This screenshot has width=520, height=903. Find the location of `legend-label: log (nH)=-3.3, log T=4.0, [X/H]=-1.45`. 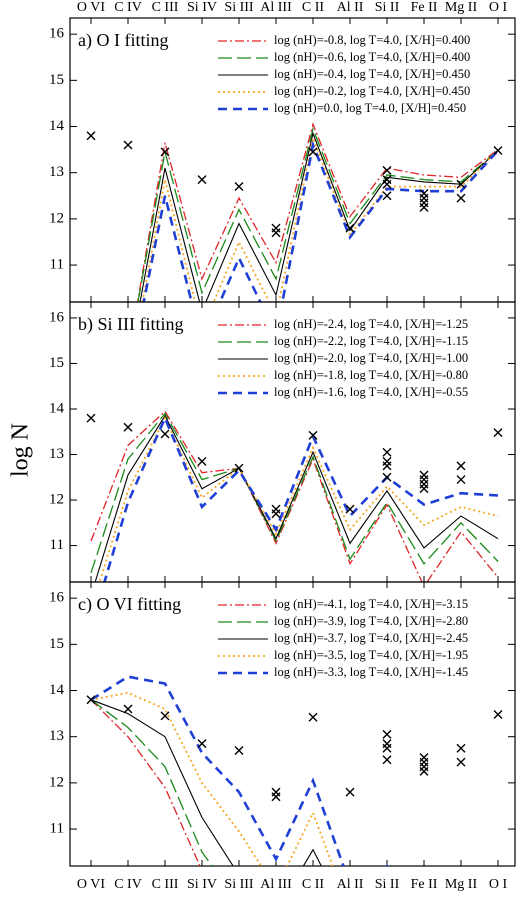

legend-label: log (nH)=-3.3, log T=4.0, [X/H]=-1.45 is located at coordinates (371, 672).